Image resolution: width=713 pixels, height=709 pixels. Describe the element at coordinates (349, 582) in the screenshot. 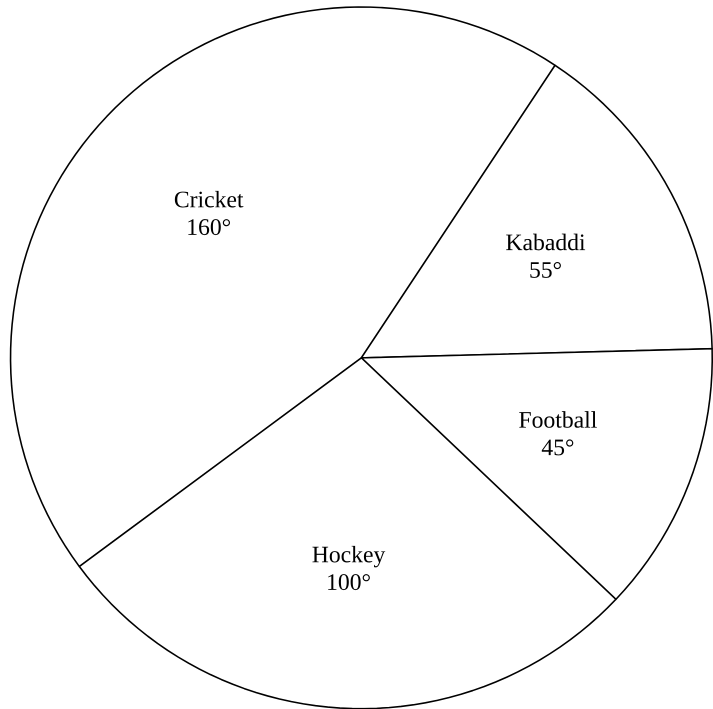

I see `data-label: 100°` at that location.